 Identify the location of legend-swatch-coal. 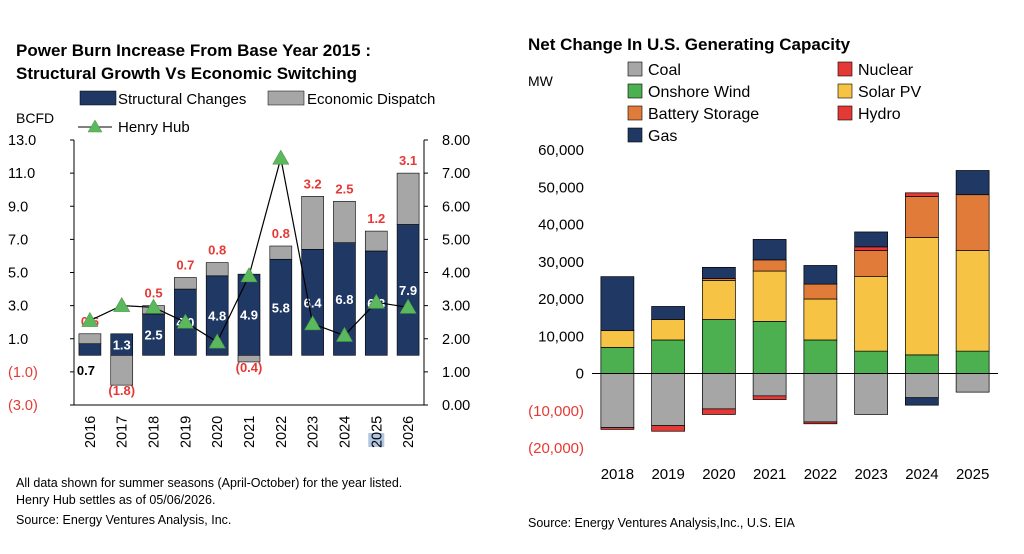
(635, 69).